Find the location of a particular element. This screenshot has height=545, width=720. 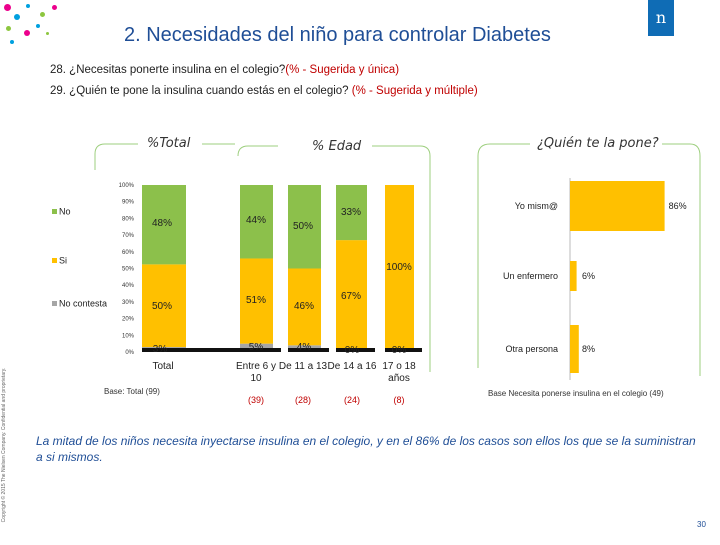

header-edad: % Edad is located at coordinates (337, 146).